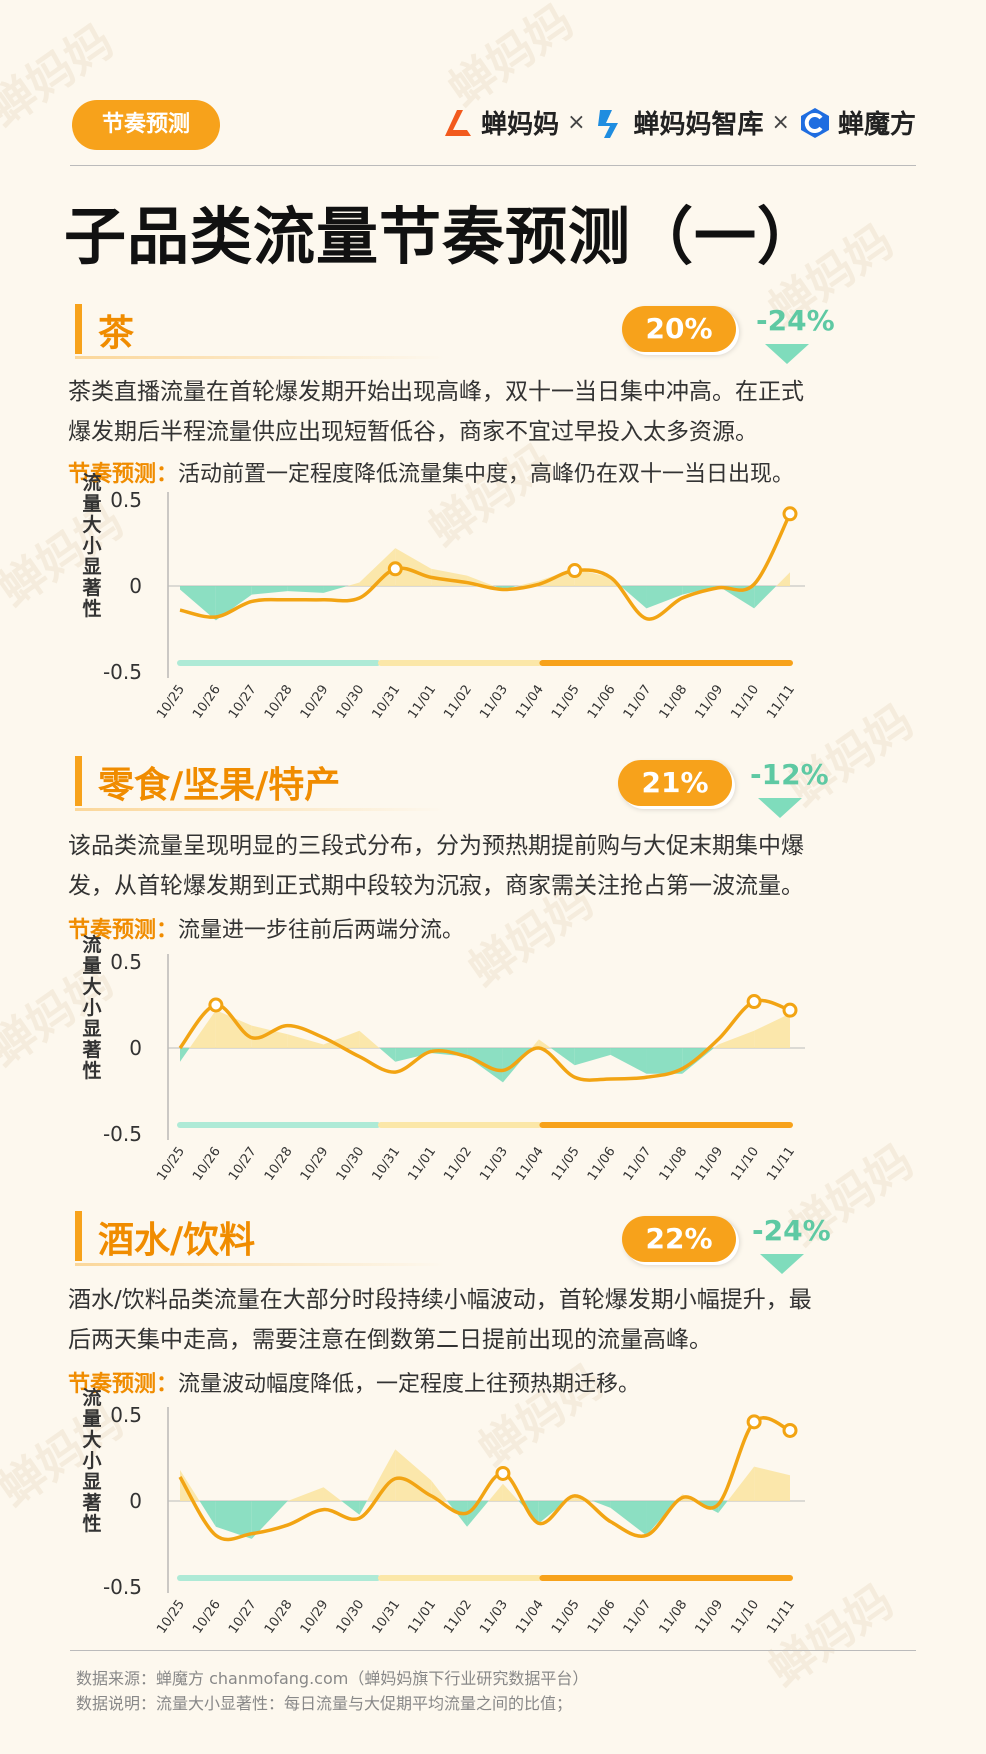 Image resolution: width=986 pixels, height=1754 pixels. What do you see at coordinates (576, 122) in the screenshot?
I see `times-symbol: ×` at bounding box center [576, 122].